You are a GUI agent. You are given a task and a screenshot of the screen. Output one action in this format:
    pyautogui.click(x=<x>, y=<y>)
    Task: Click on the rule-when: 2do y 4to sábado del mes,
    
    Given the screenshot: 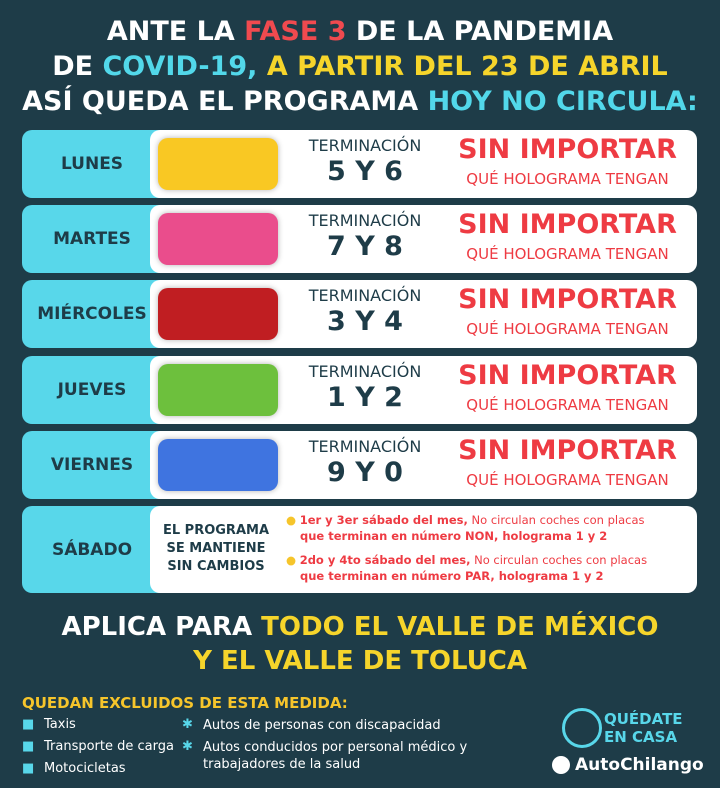 What is the action you would take?
    pyautogui.click(x=385, y=560)
    